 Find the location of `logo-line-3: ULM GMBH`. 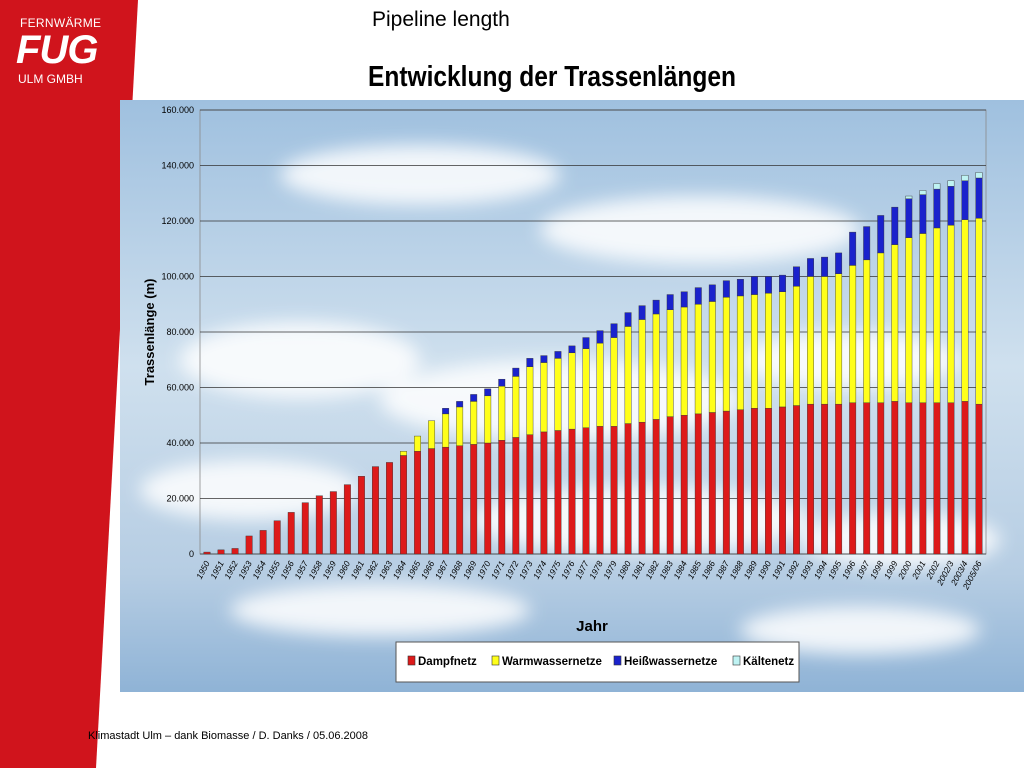

logo-line-3: ULM GMBH is located at coordinates (50, 79).